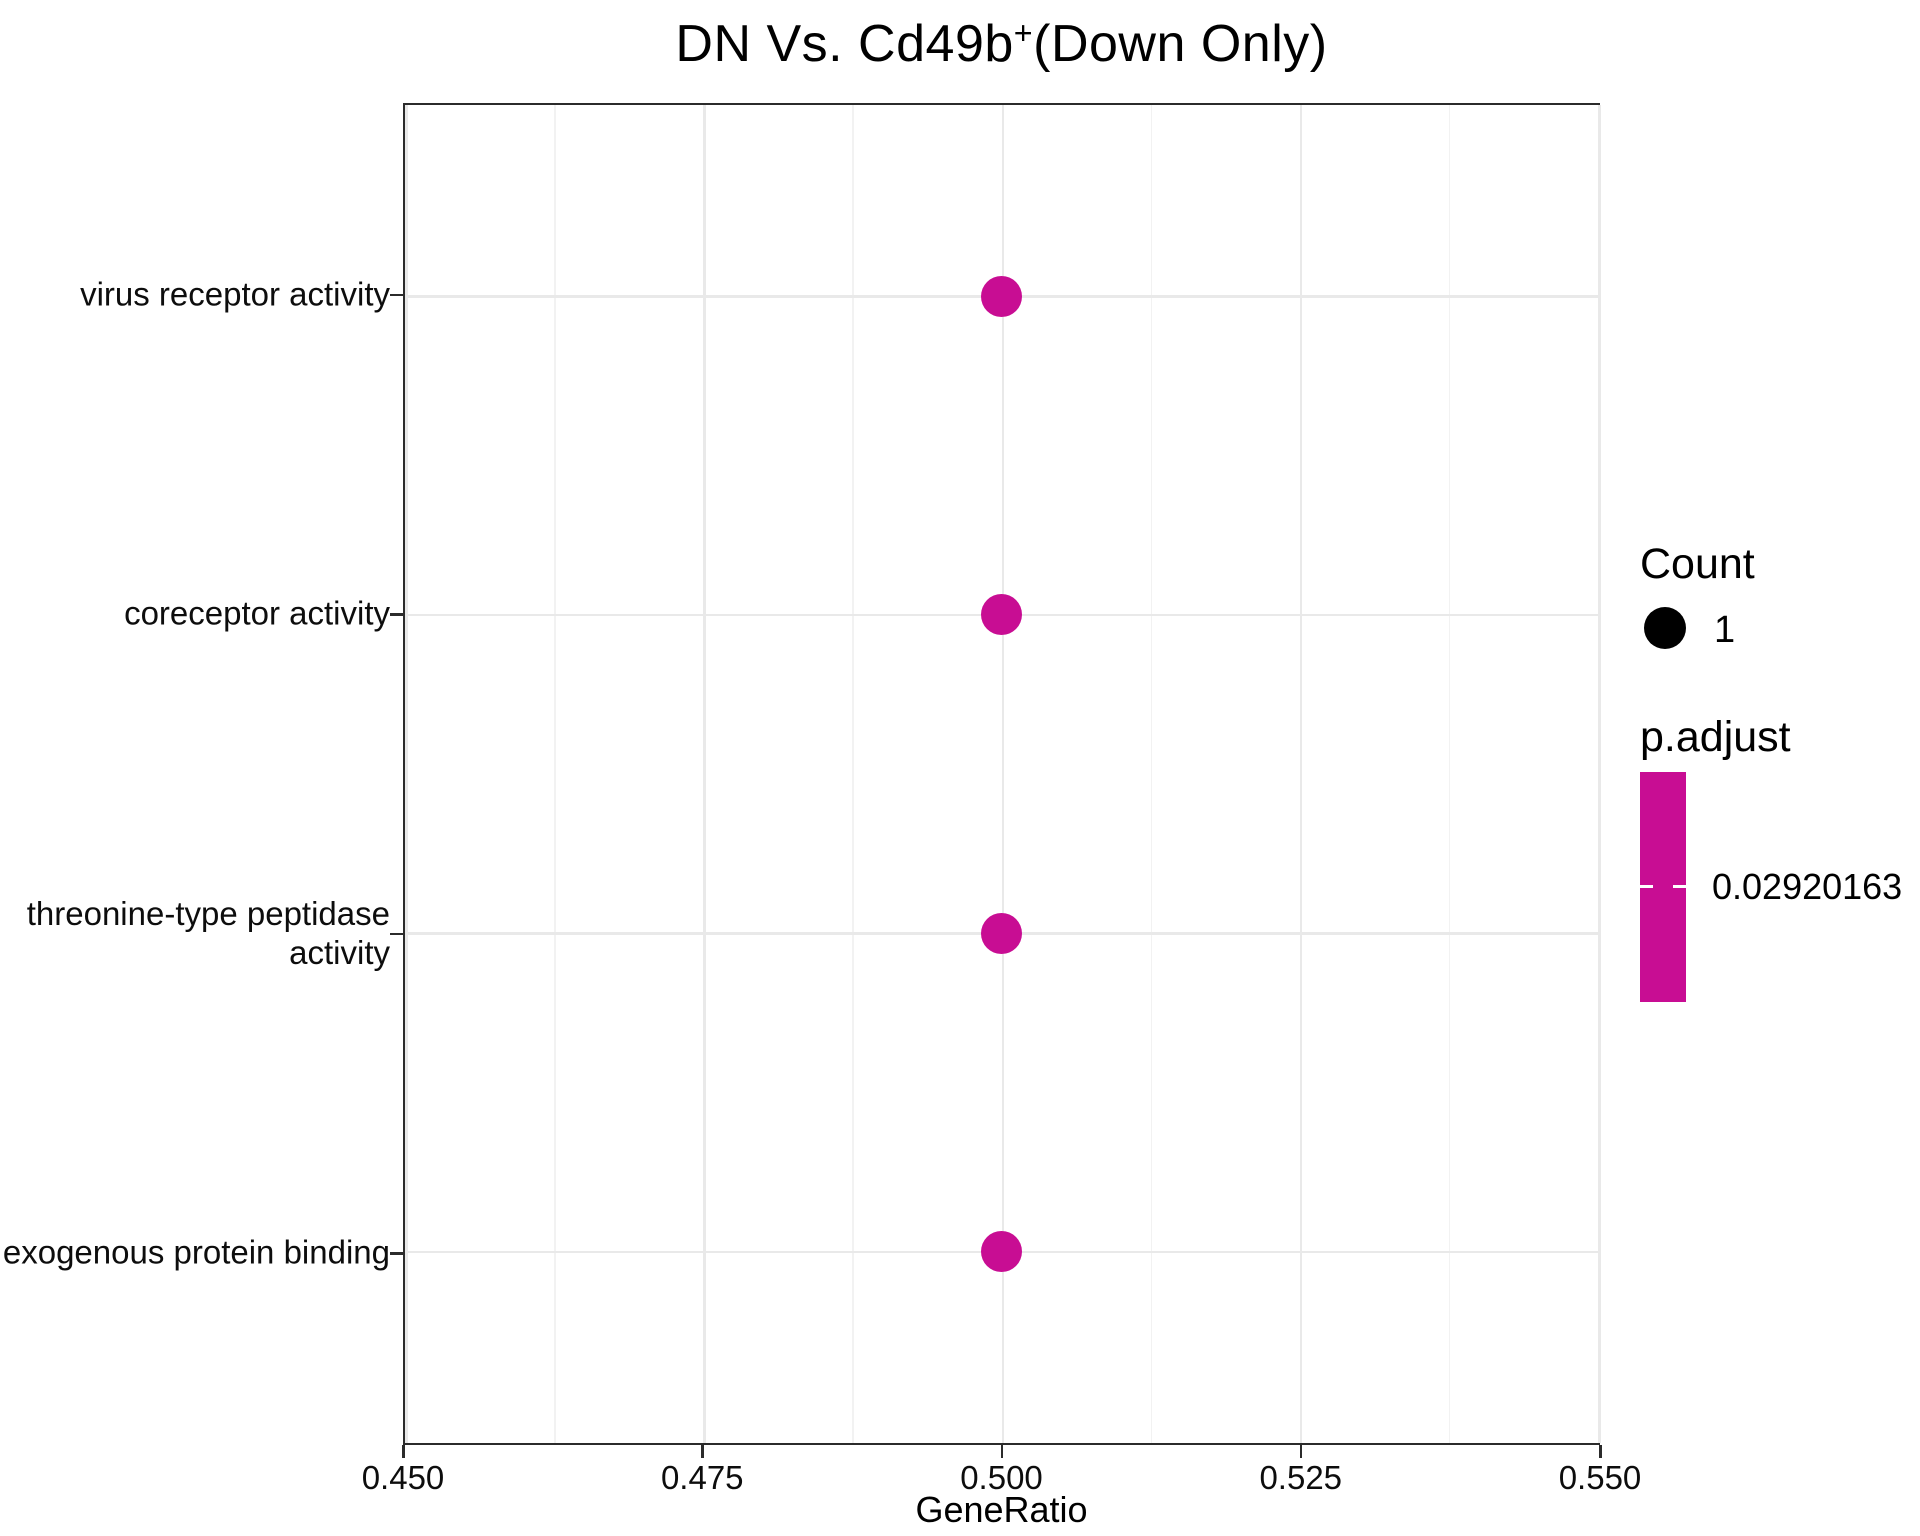 The width and height of the screenshot is (1920, 1536). I want to click on colorbar-tick-label: 0.02920163, so click(1807, 886).